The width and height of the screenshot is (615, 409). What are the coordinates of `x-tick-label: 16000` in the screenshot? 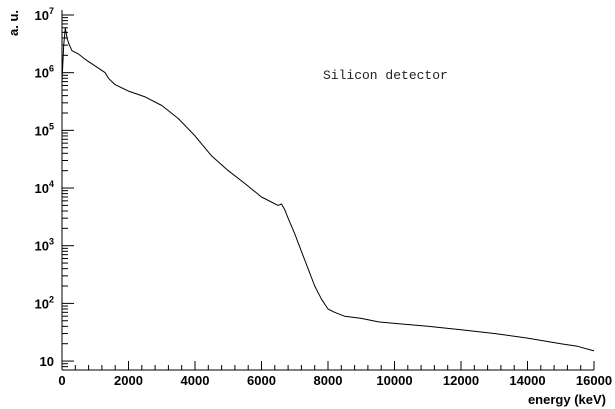 It's located at (594, 380).